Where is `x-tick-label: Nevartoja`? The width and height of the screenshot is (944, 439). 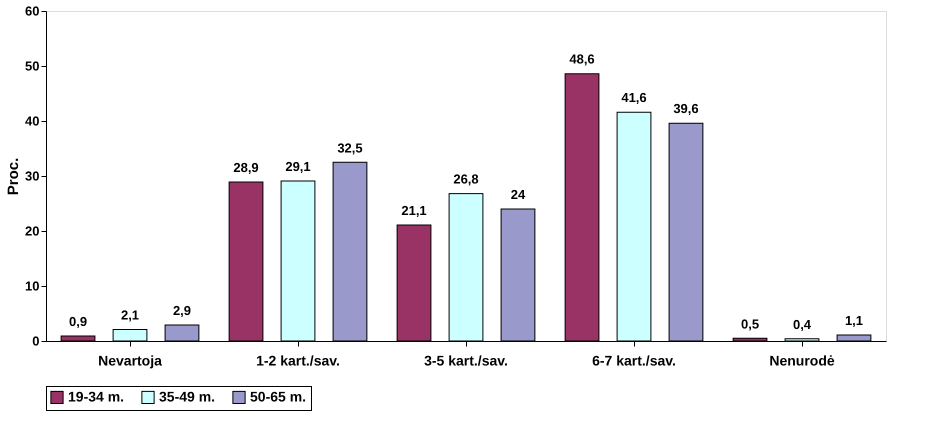
x-tick-label: Nevartoja is located at coordinates (130, 360).